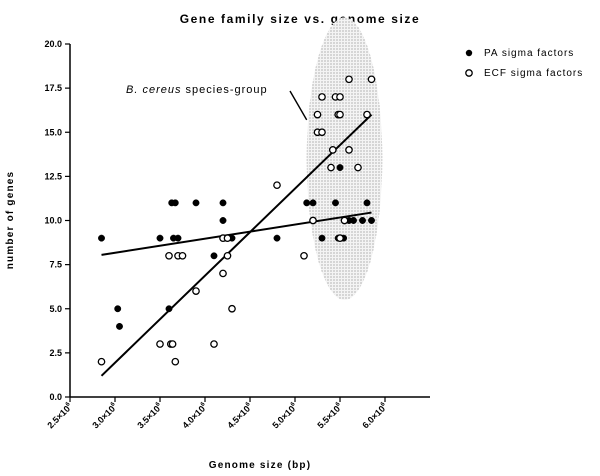 Image resolution: width=600 pixels, height=476 pixels. I want to click on annotation-rest: species-group, so click(224, 90).